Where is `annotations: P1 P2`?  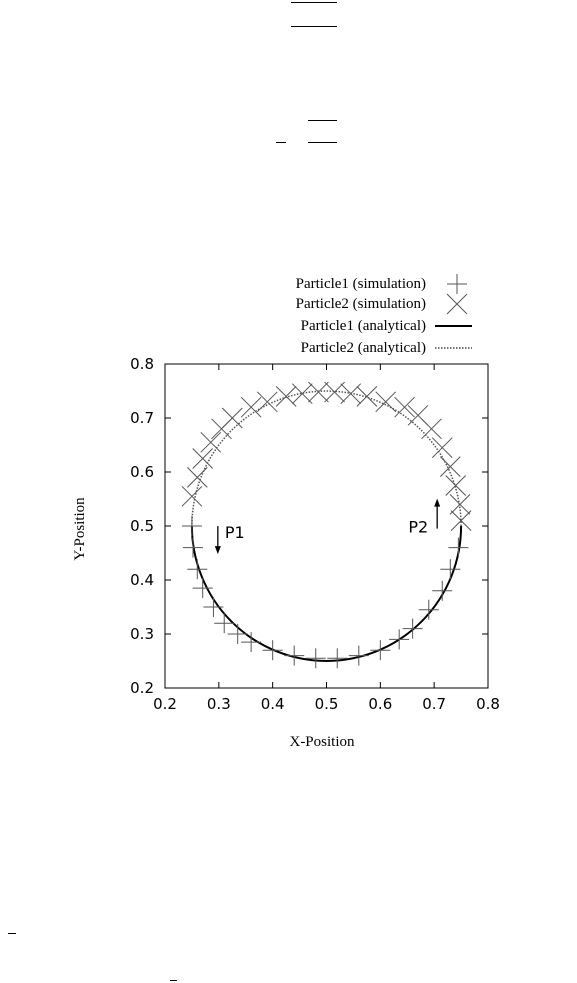
annotations: P1 P2 is located at coordinates (327, 526).